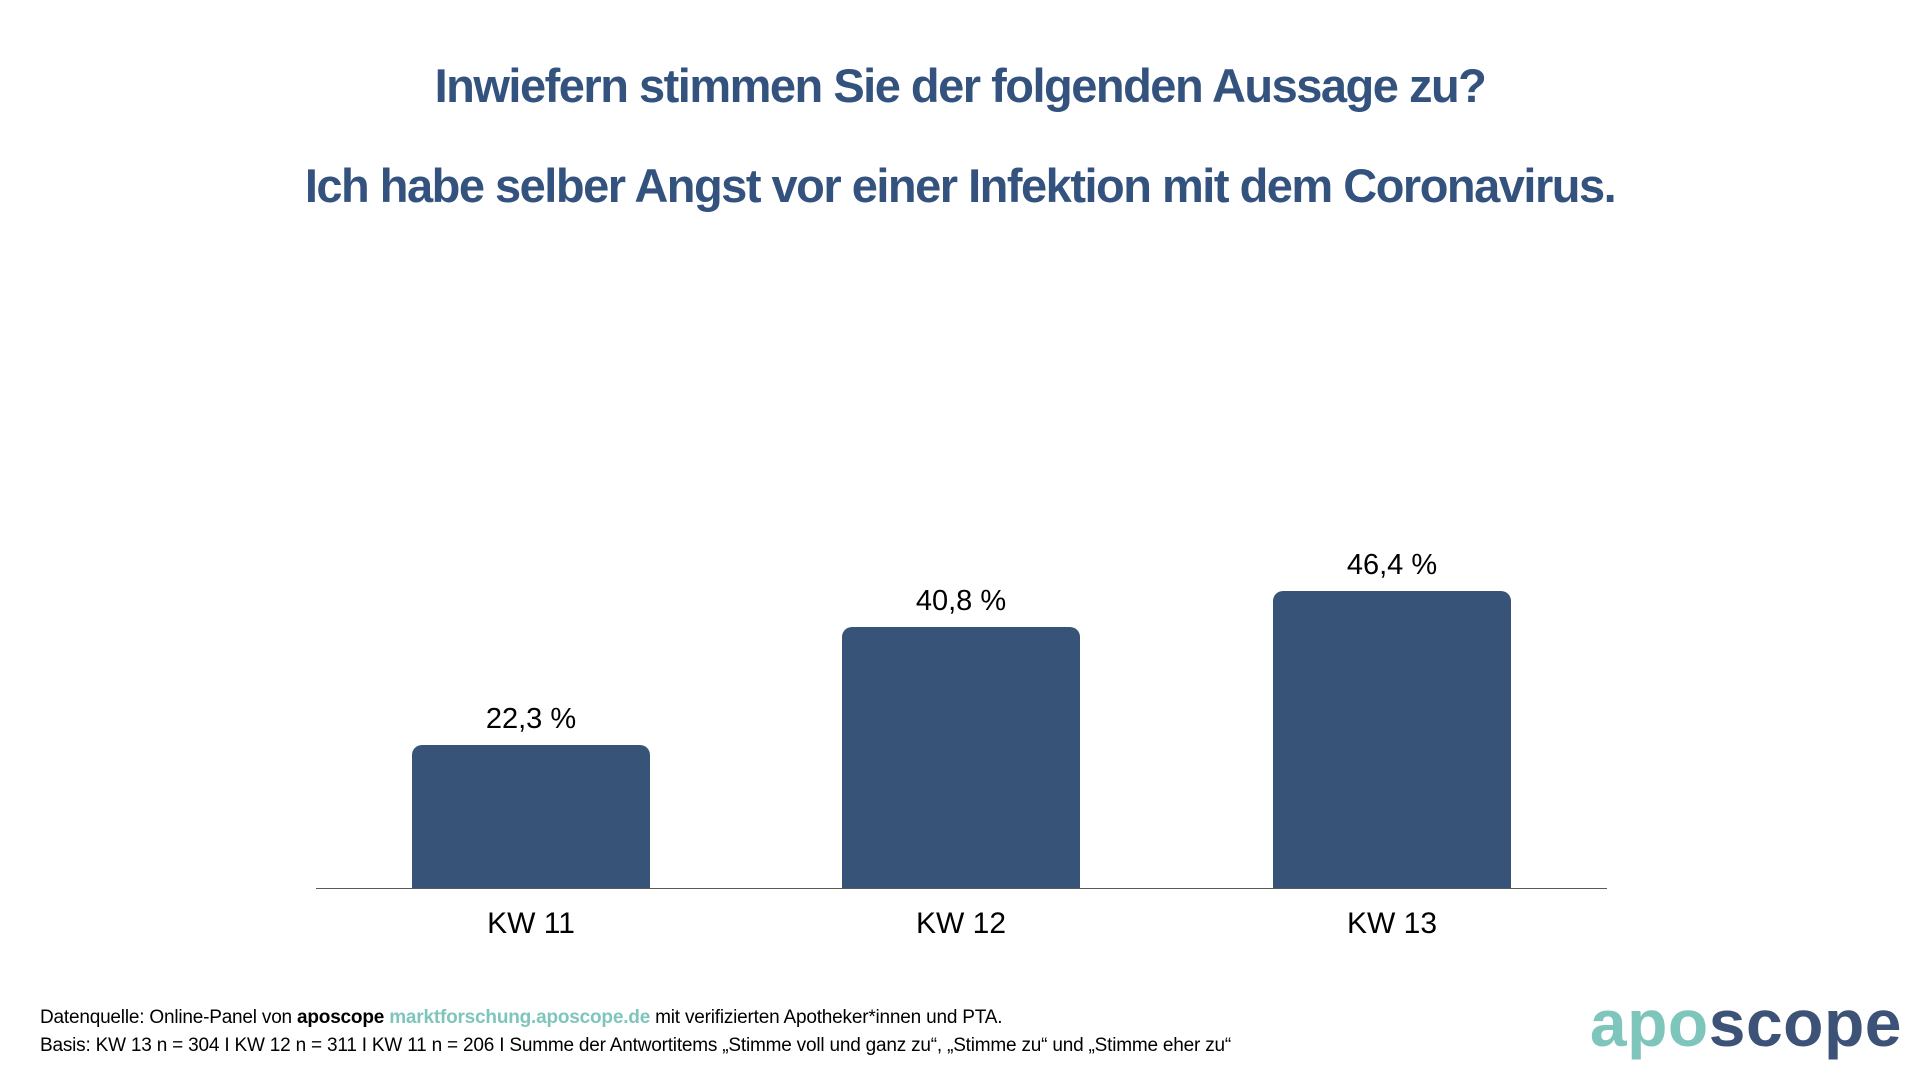 Image resolution: width=1920 pixels, height=1080 pixels. What do you see at coordinates (169, 1017) in the screenshot?
I see `footer-source-prefix: Datenquelle: Online-Panel von` at bounding box center [169, 1017].